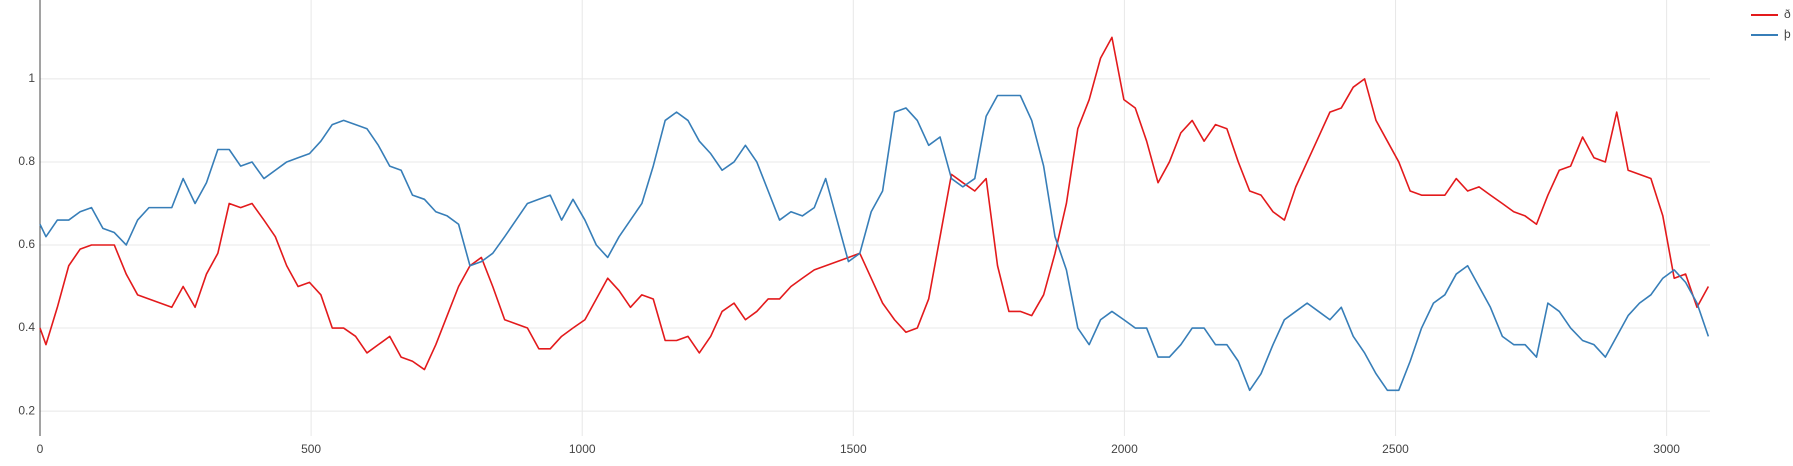  I want to click on y-tick-label: 0.8, so click(26, 161).